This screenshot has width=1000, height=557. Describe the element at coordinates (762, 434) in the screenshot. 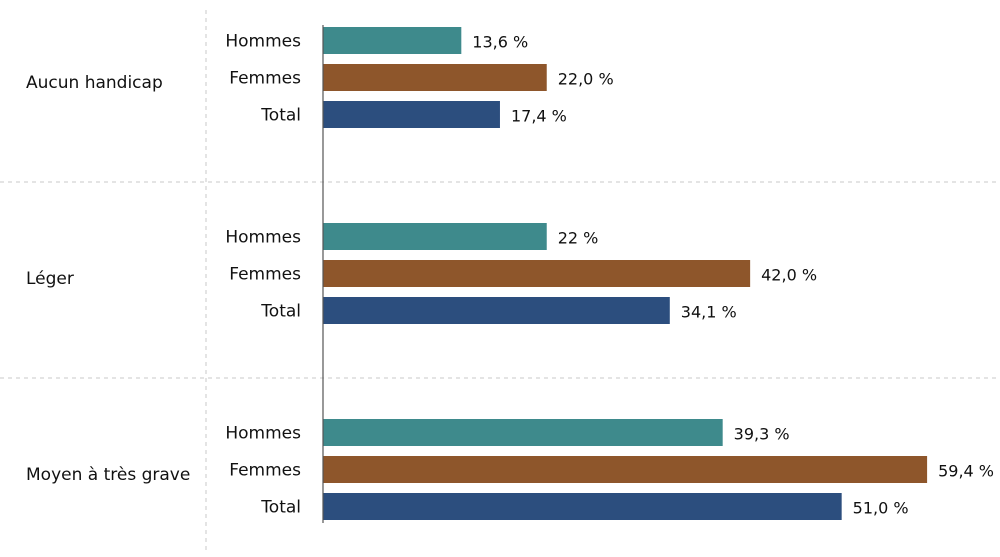

I see `value-label: 39,3 %` at that location.